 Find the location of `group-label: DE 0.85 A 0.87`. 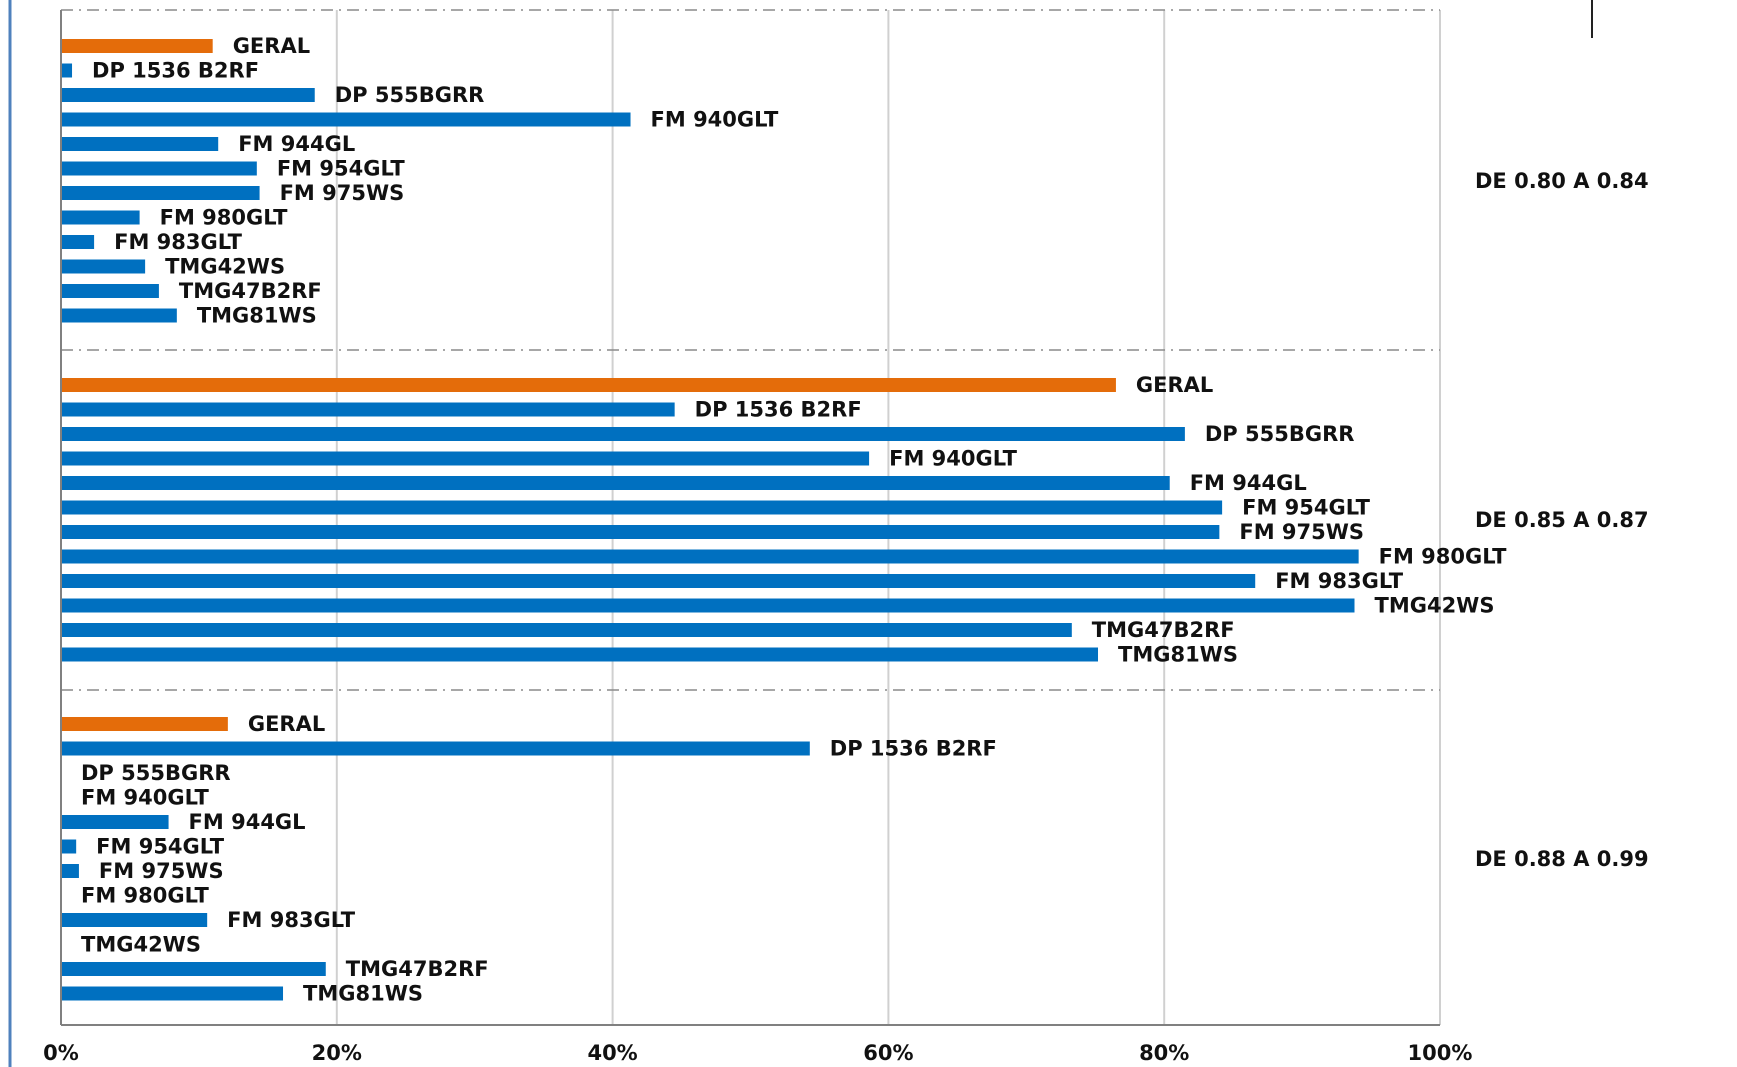

group-label: DE 0.85 A 0.87 is located at coordinates (1562, 520).